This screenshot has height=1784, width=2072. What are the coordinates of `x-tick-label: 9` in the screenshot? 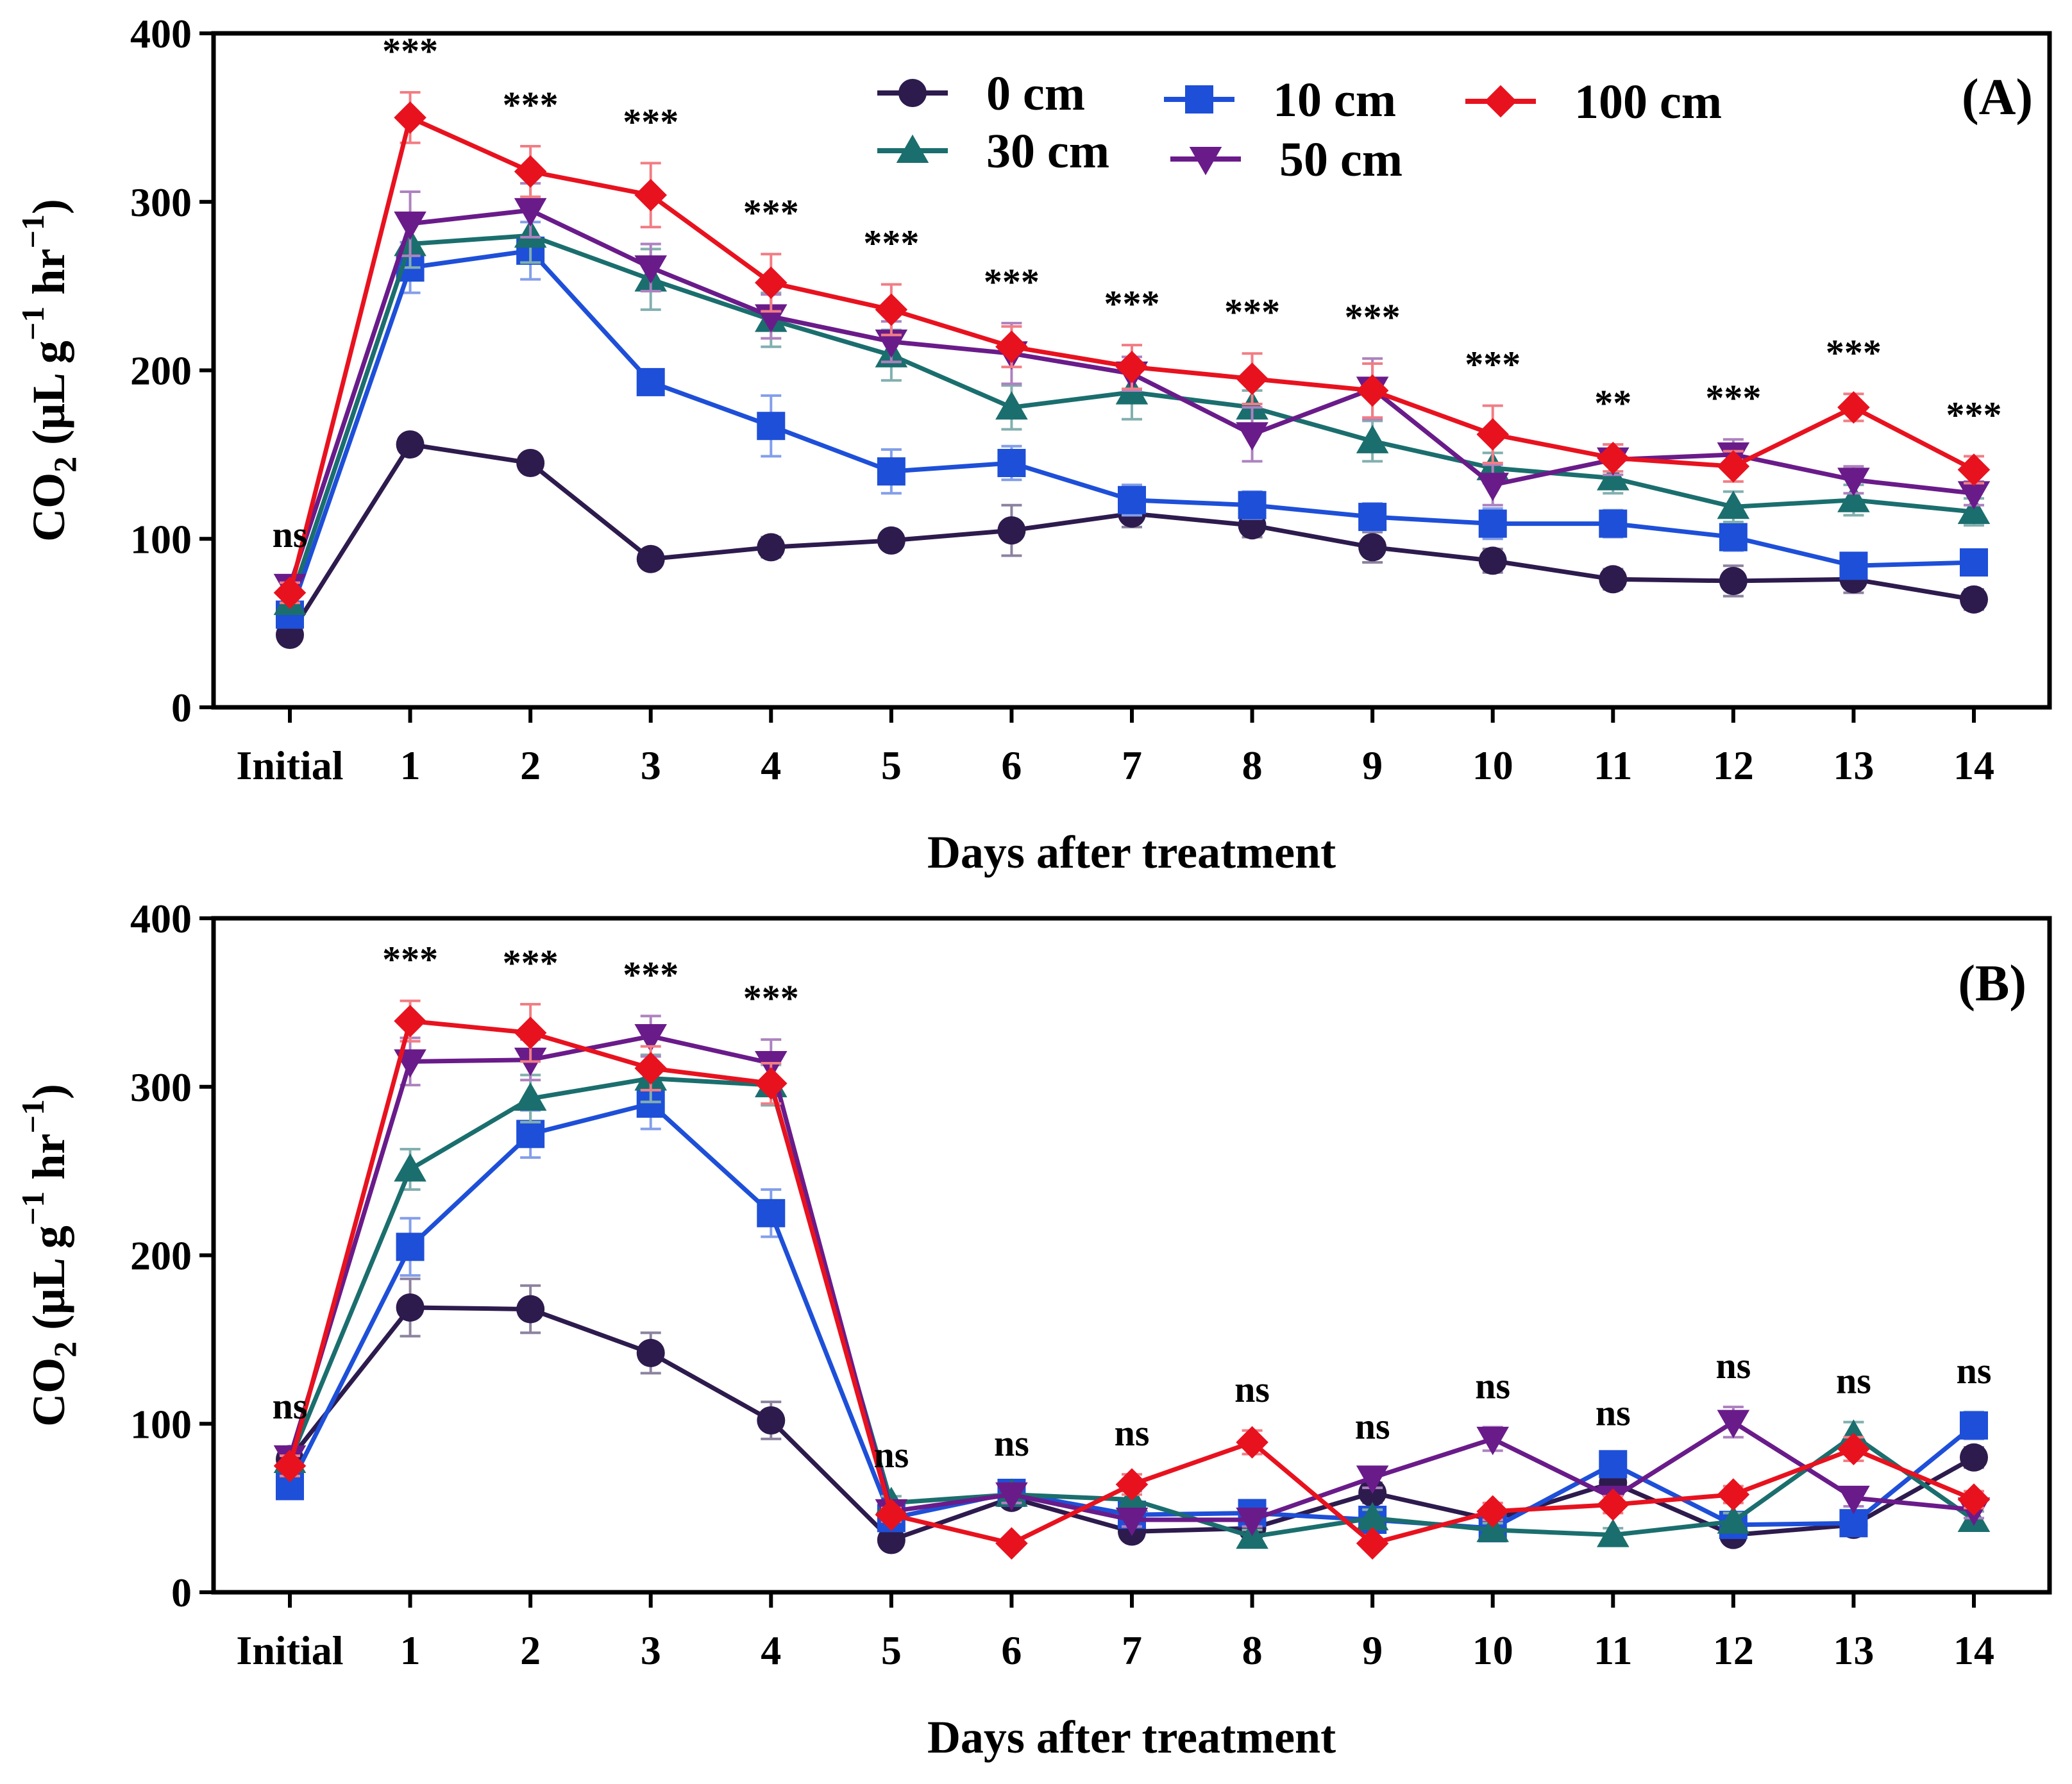 It's located at (1372, 1650).